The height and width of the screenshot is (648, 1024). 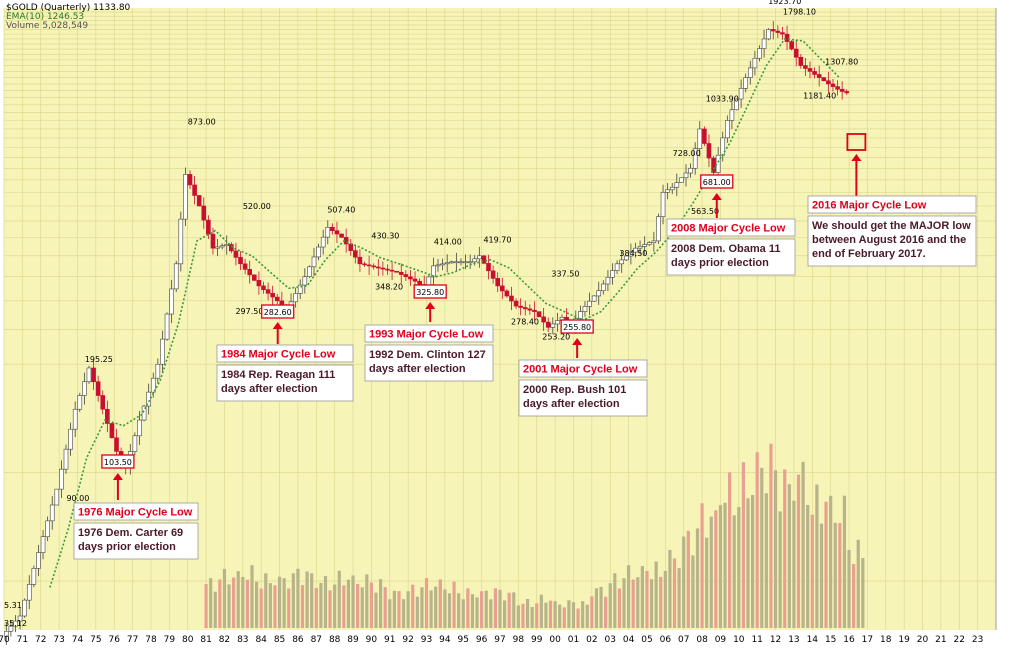 I want to click on price-label: 1923.70, so click(x=784, y=3).